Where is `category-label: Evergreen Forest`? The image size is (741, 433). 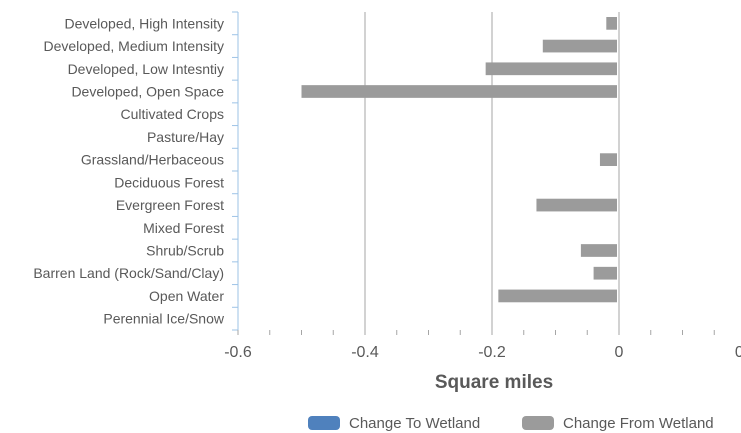 category-label: Evergreen Forest is located at coordinates (170, 205).